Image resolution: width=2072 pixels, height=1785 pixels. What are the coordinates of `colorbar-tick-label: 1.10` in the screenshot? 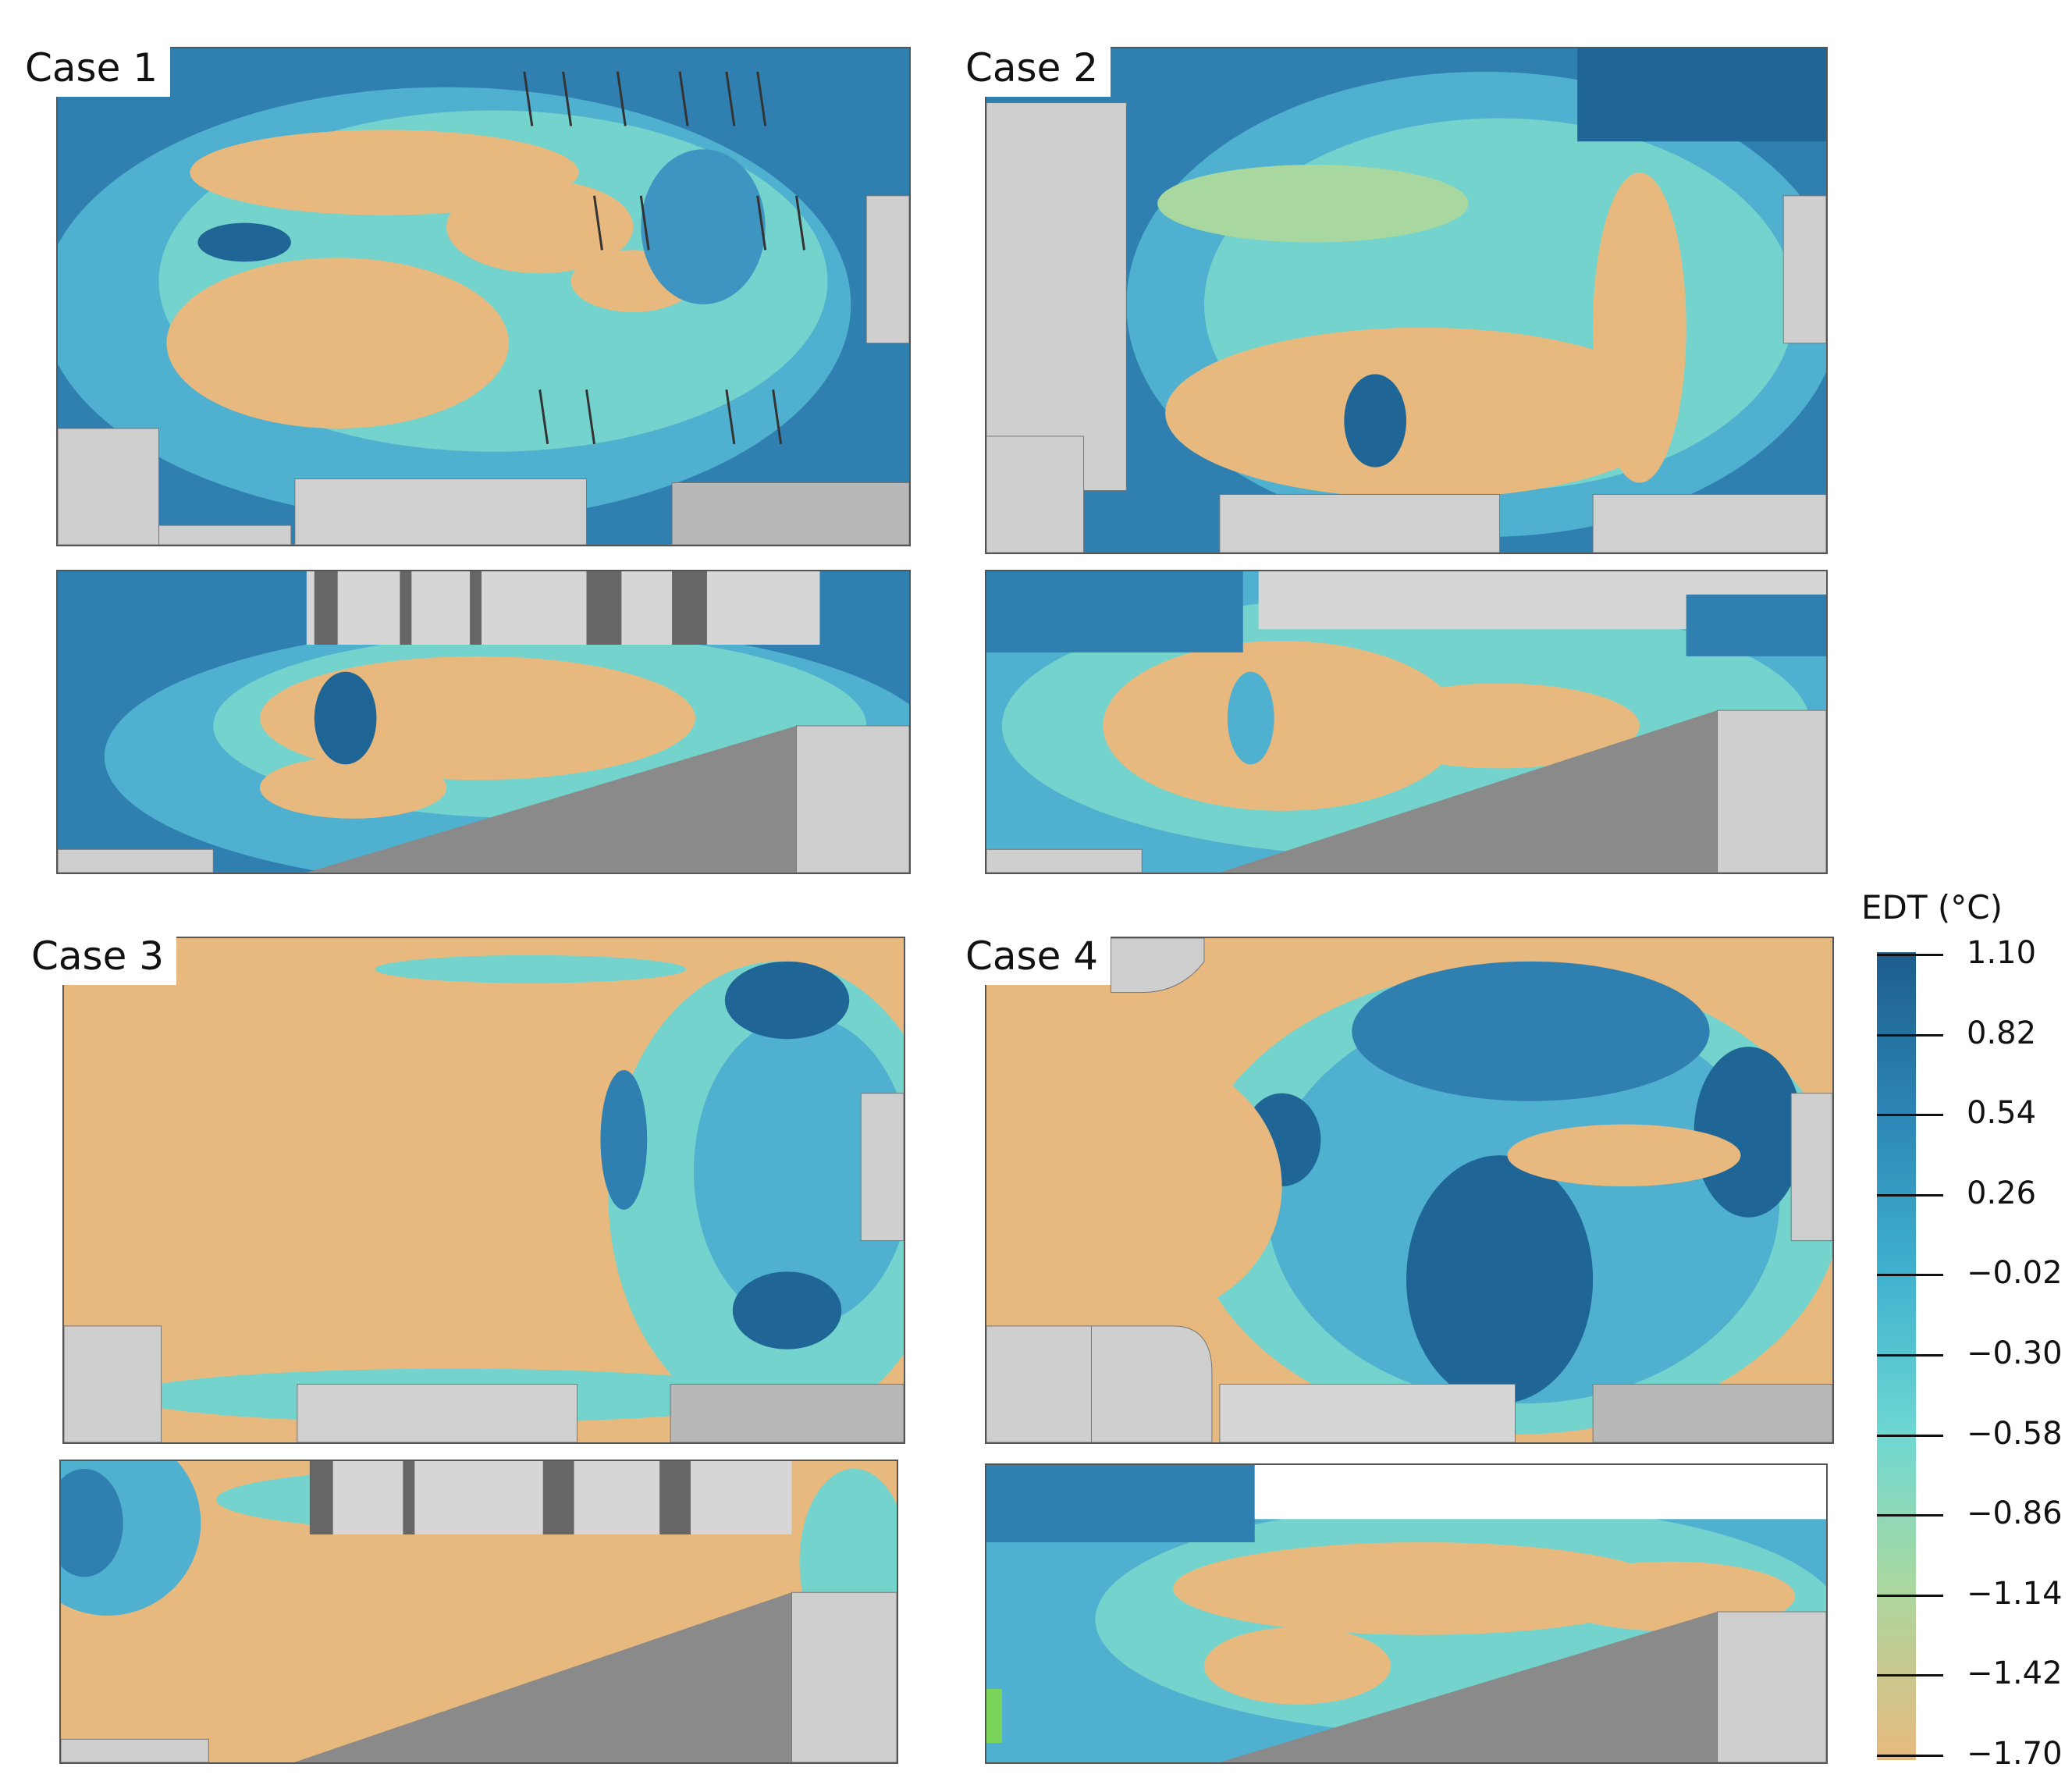 It's located at (2002, 953).